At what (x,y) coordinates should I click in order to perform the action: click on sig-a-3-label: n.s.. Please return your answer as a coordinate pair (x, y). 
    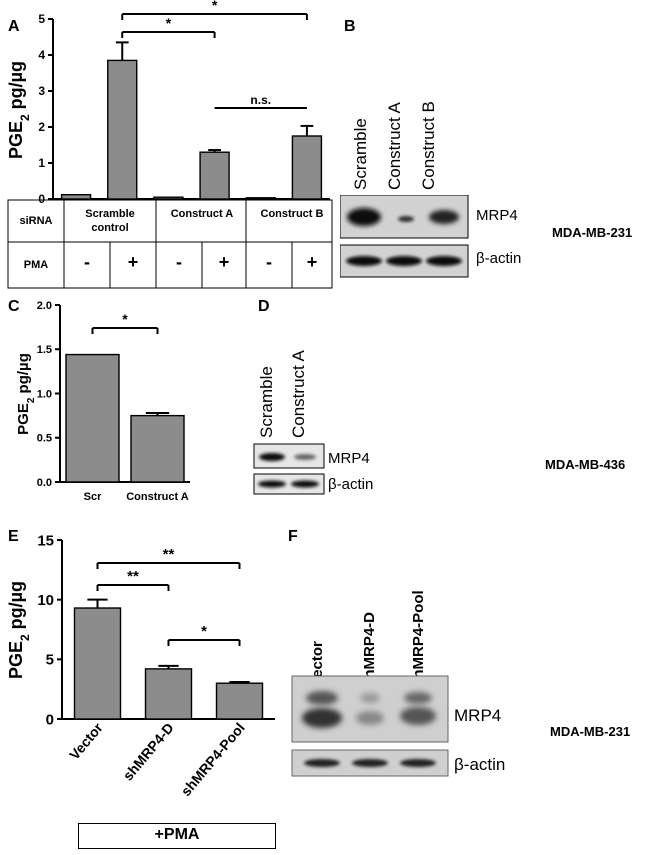
    Looking at the image, I should click on (260, 100).